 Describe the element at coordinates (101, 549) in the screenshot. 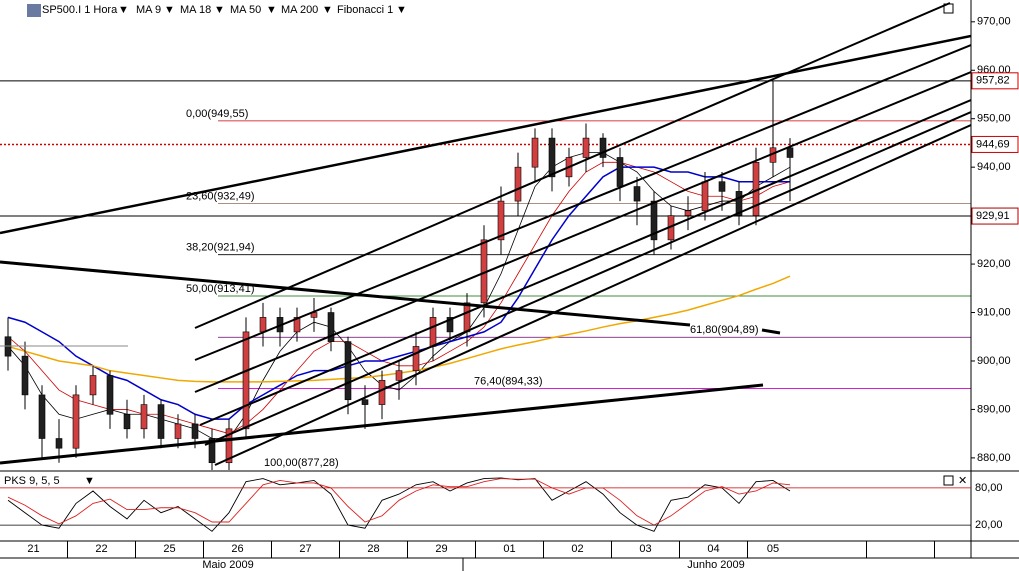

I see `x-tick-label: 22` at that location.